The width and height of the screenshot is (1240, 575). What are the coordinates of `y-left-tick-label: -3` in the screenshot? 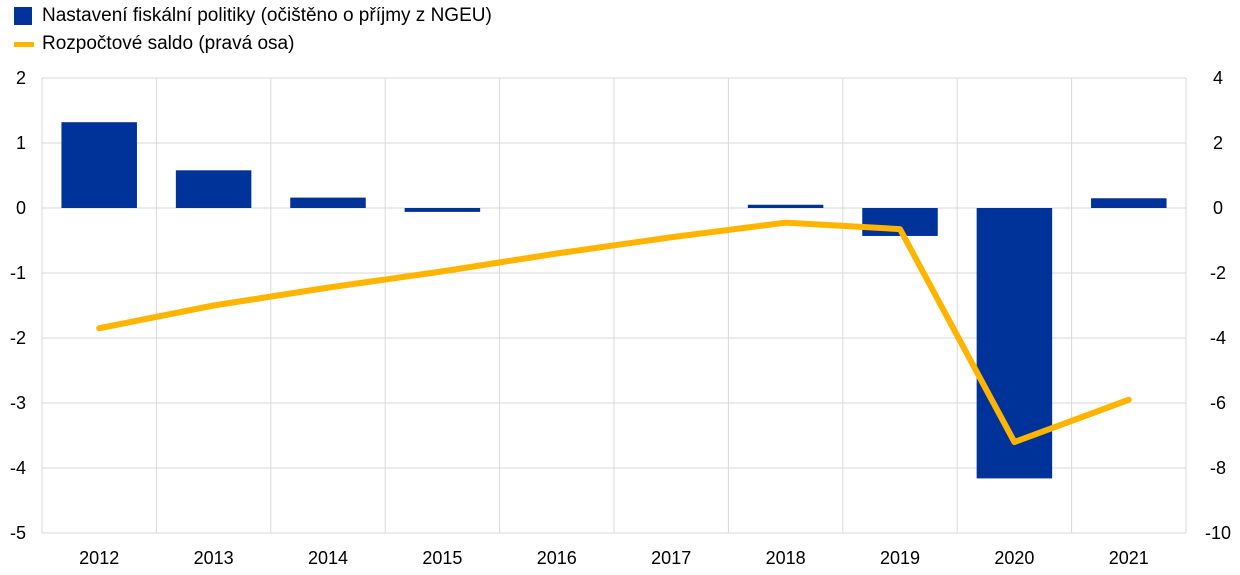 It's located at (18, 403).